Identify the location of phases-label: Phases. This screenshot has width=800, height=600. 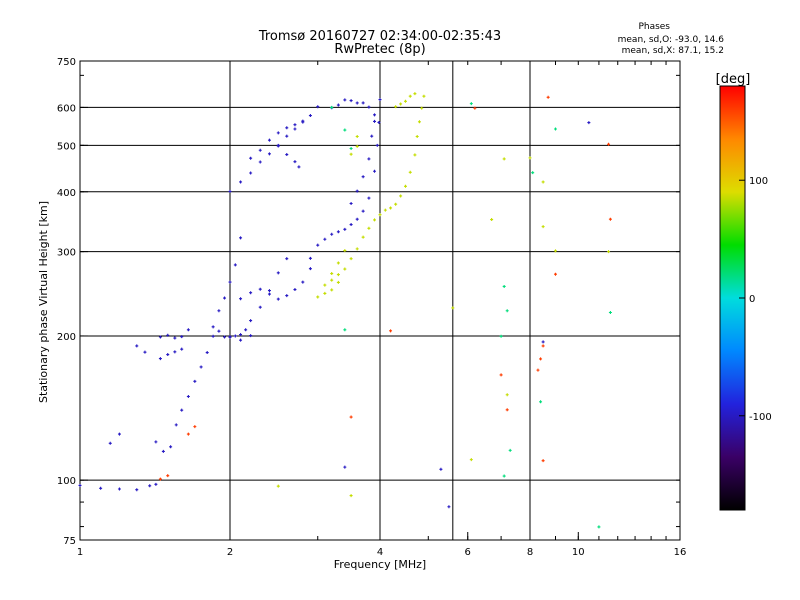
(654, 27).